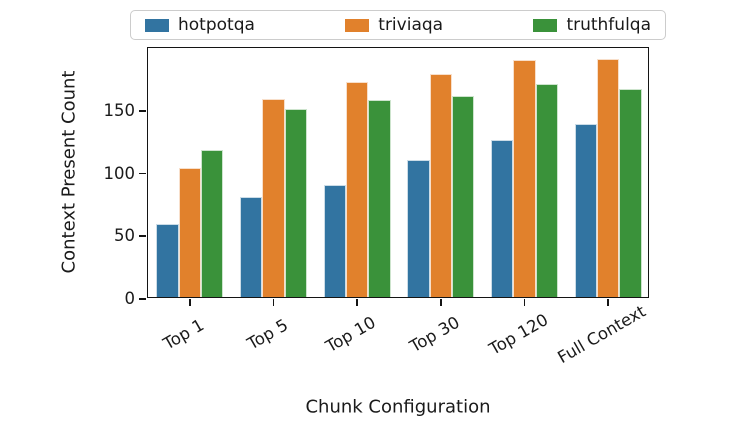 This screenshot has height=440, width=732. Describe the element at coordinates (124, 236) in the screenshot. I see `y-tick-label: 50` at that location.